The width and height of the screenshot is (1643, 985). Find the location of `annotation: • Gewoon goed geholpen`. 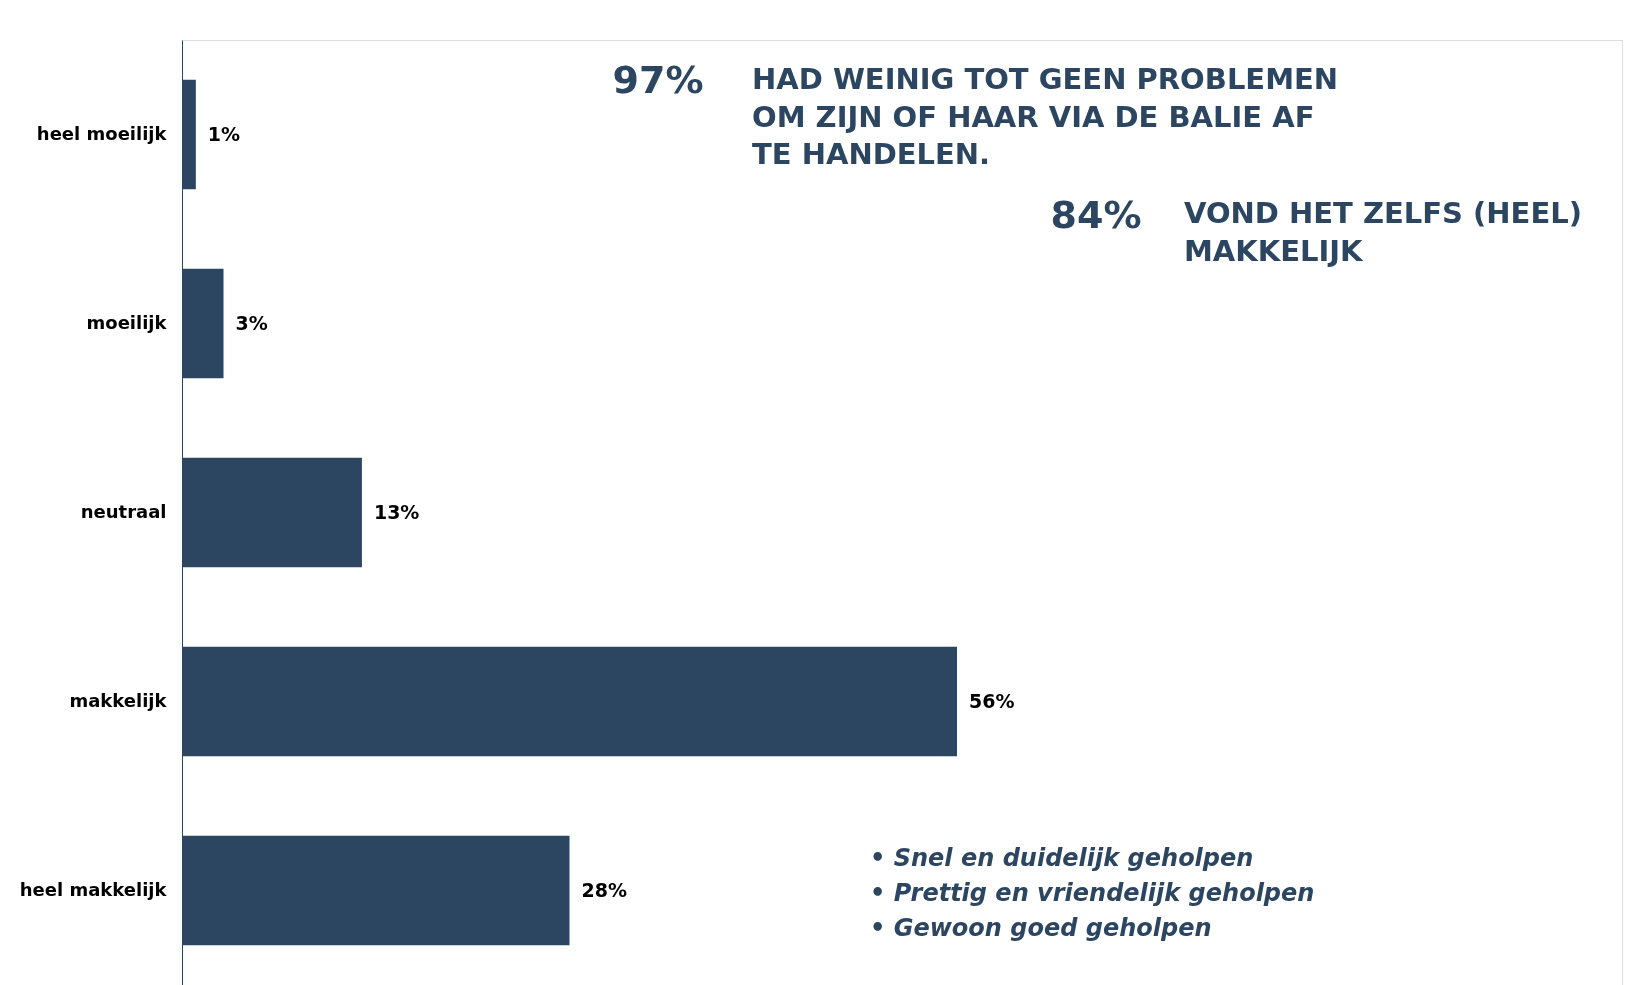

annotation: • Gewoon goed geholpen is located at coordinates (1041, 928).